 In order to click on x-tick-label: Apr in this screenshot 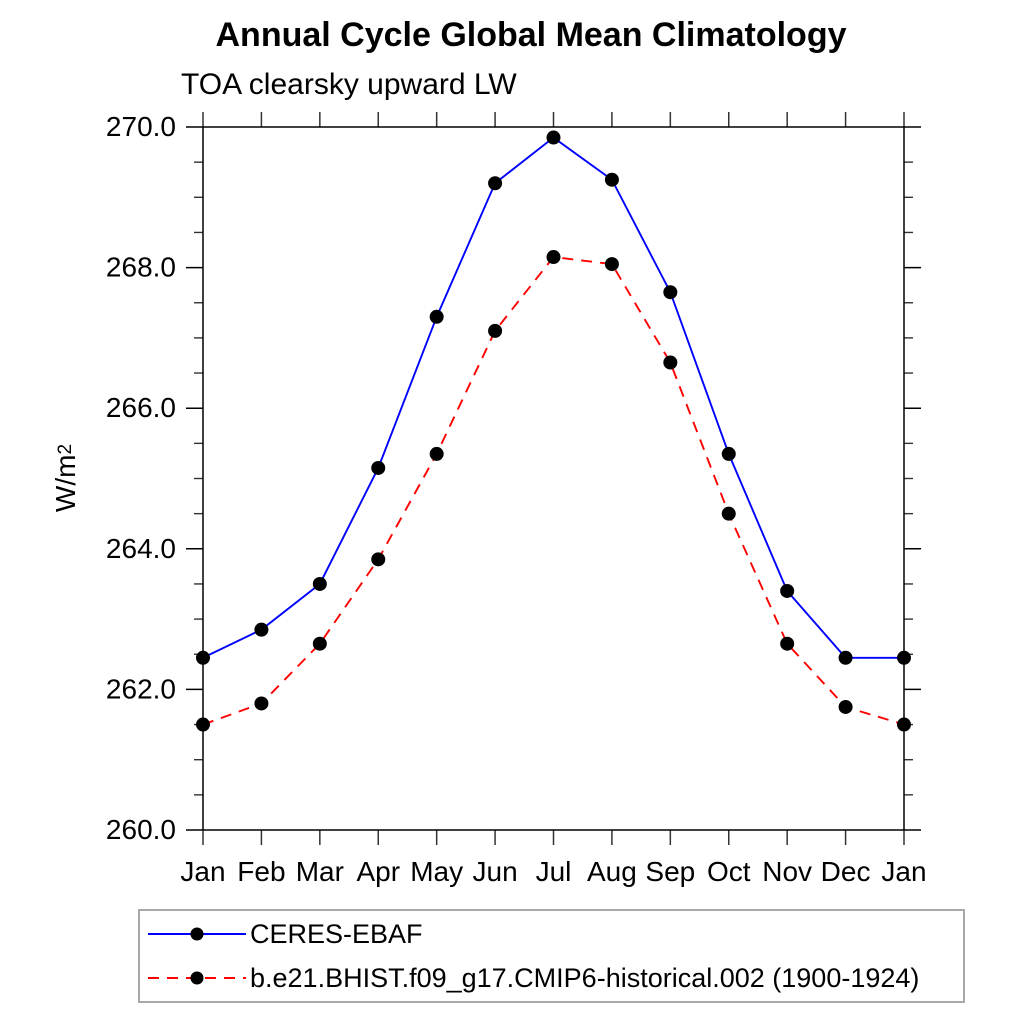, I will do `click(378, 871)`.